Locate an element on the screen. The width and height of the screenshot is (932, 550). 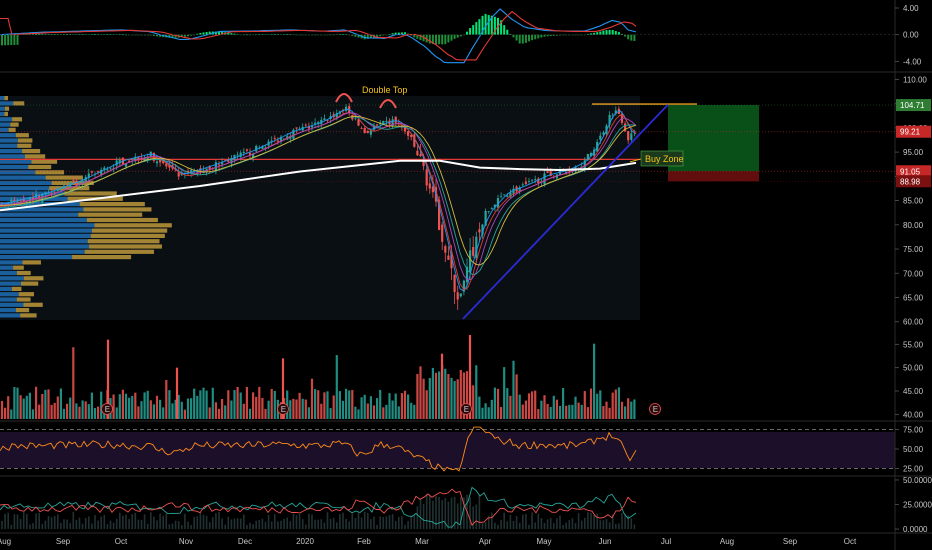
y-tick-label: 25.00 is located at coordinates (913, 469).